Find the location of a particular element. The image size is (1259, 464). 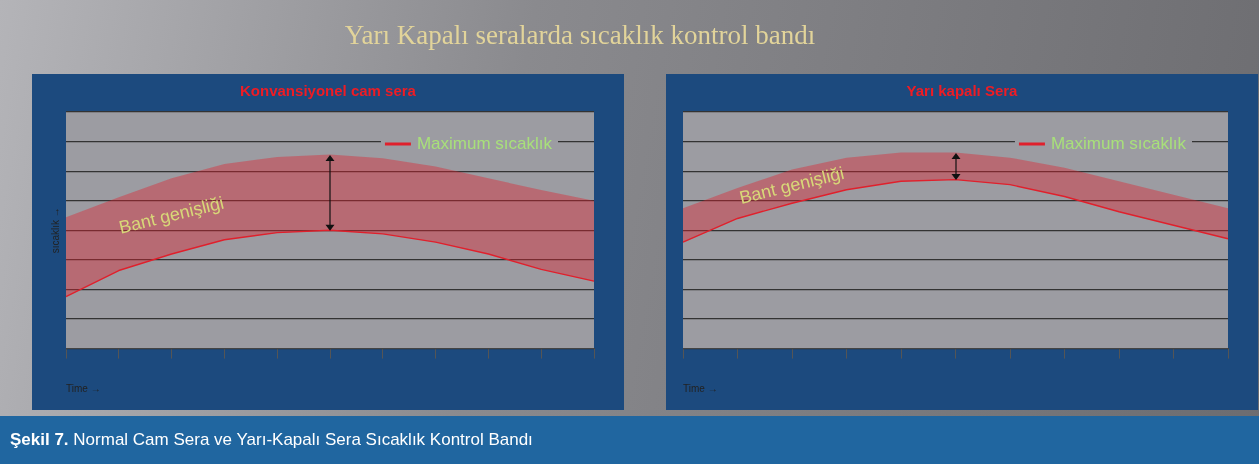

chart-title: Konvansiyonel cam sera is located at coordinates (328, 91).